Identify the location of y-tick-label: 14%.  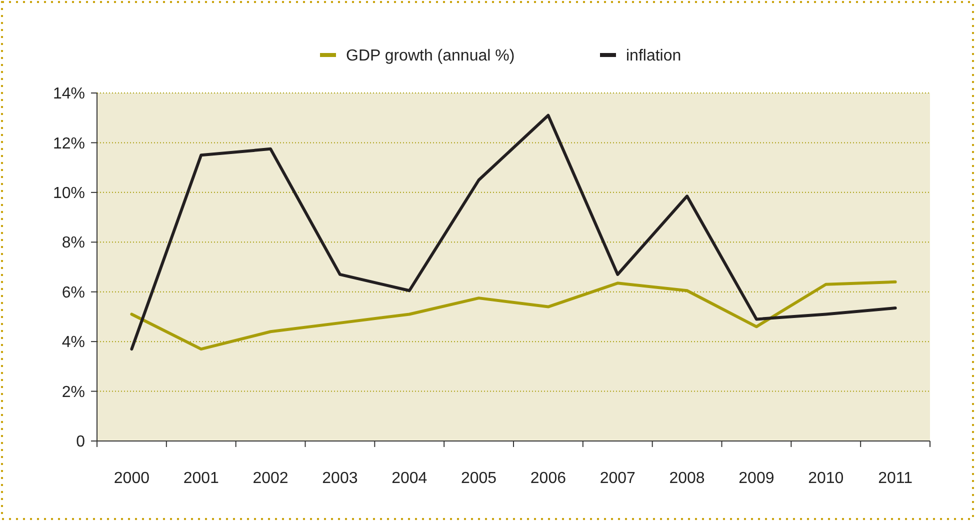
(68, 94).